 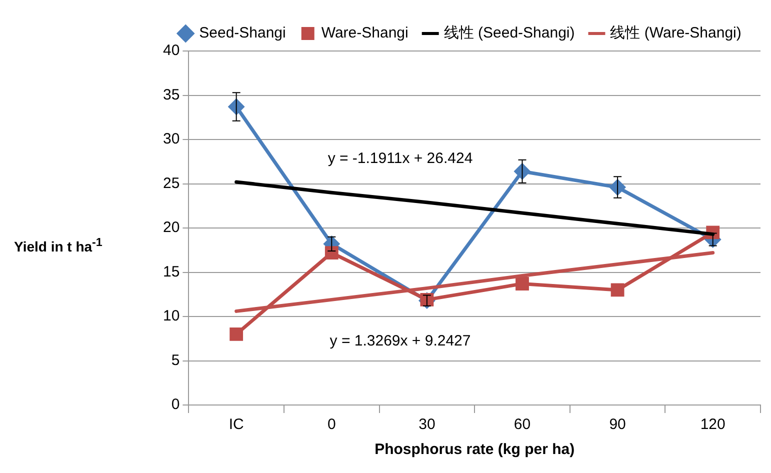 What do you see at coordinates (171, 139) in the screenshot?
I see `y-tick-label: 30` at bounding box center [171, 139].